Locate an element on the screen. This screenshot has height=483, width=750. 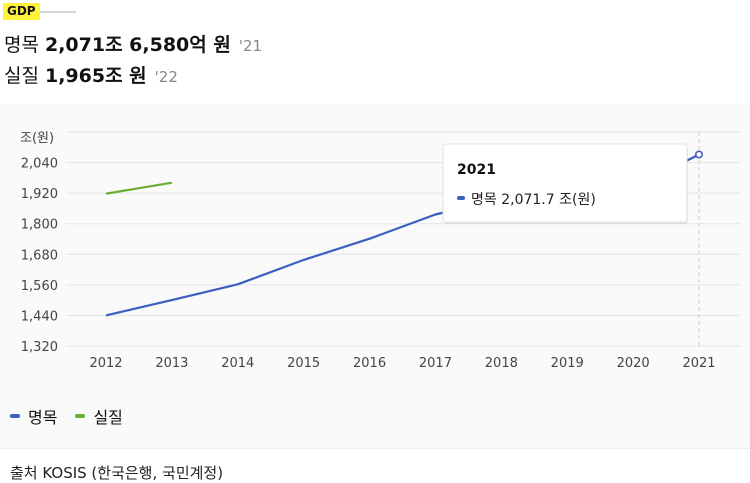
tag-divider is located at coordinates (58, 12).